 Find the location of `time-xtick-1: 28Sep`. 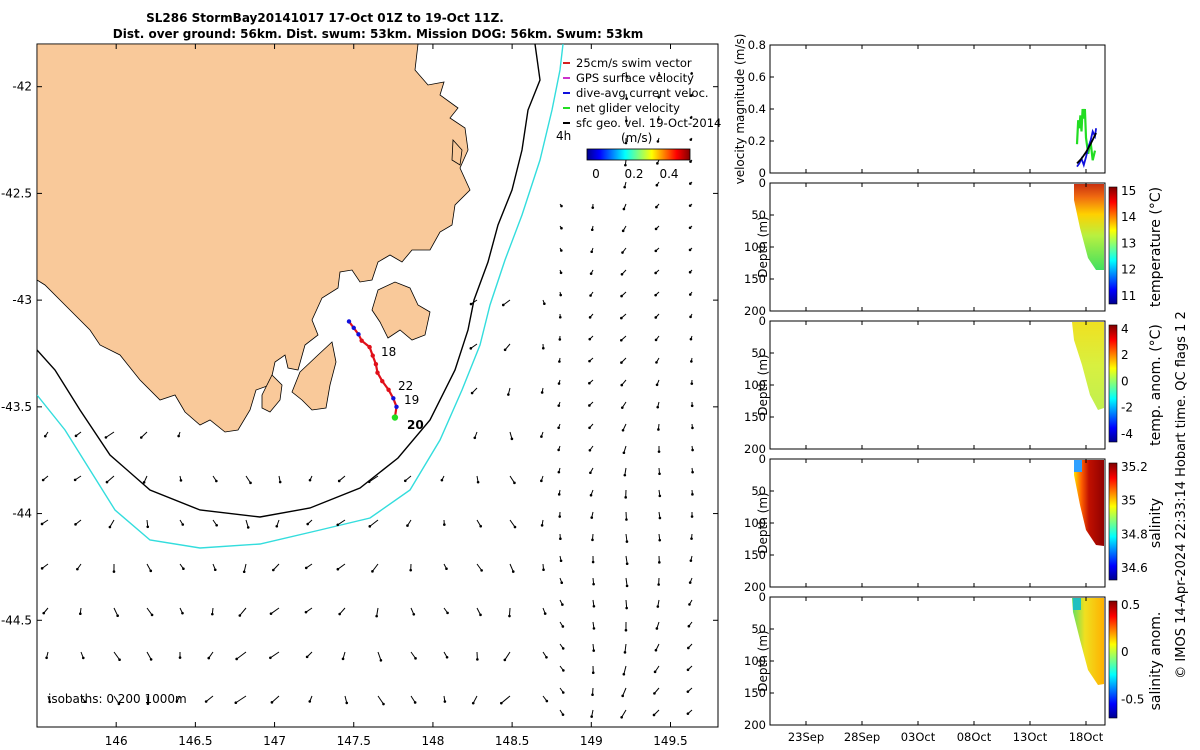

time-xtick-1: 28Sep is located at coordinates (862, 737).